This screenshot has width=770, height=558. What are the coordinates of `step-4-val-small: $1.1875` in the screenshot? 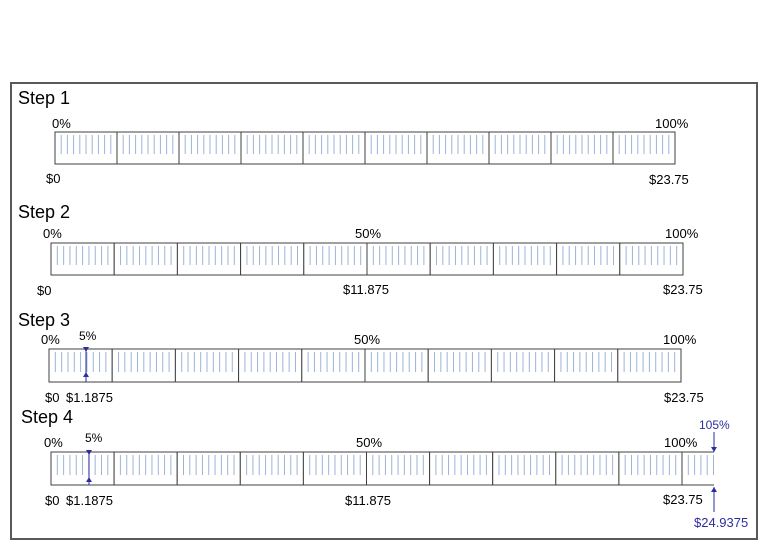 It's located at (89, 500).